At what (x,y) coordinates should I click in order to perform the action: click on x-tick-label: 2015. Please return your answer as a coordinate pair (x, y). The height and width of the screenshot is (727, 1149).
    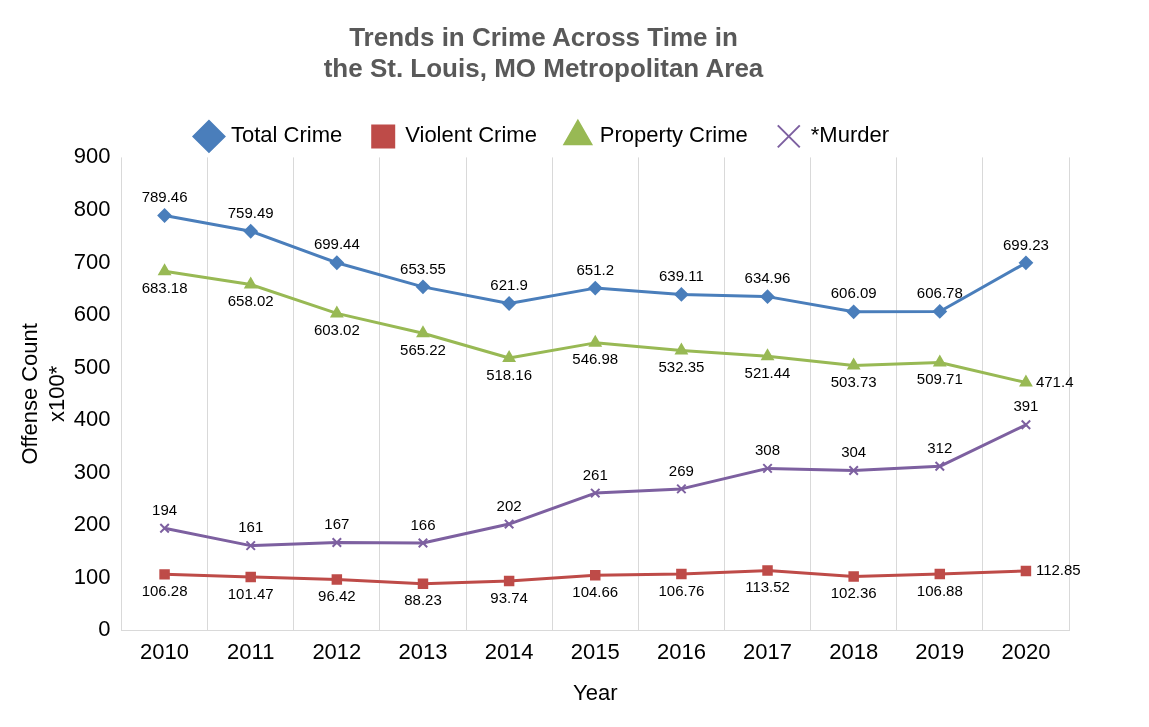
    Looking at the image, I should click on (595, 652).